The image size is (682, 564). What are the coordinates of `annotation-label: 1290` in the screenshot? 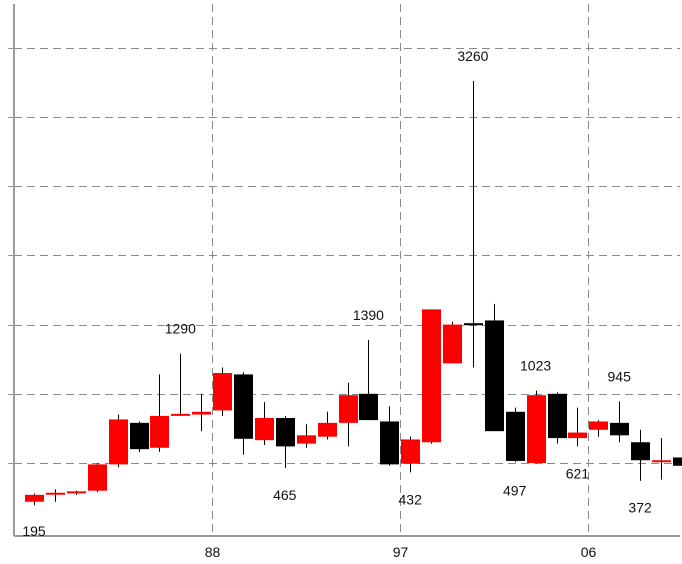 It's located at (180, 329).